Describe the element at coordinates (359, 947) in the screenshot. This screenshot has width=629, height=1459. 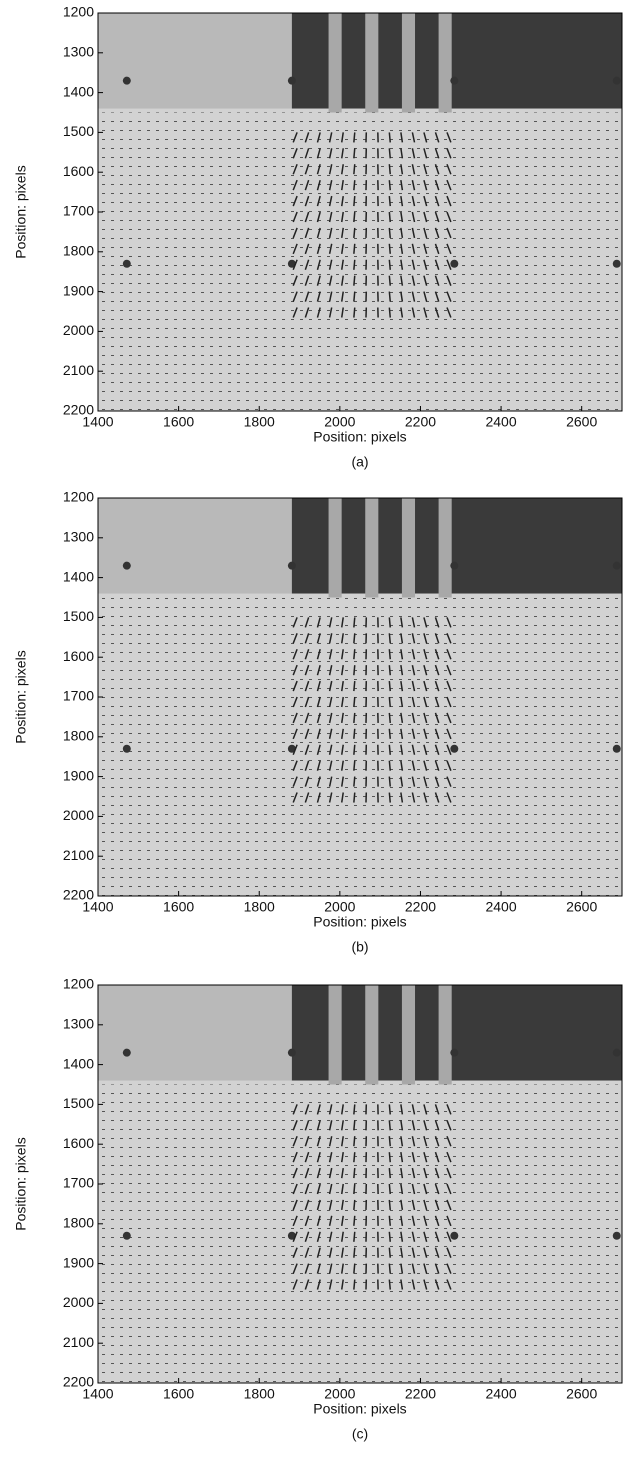
I see `caption: (b)` at that location.